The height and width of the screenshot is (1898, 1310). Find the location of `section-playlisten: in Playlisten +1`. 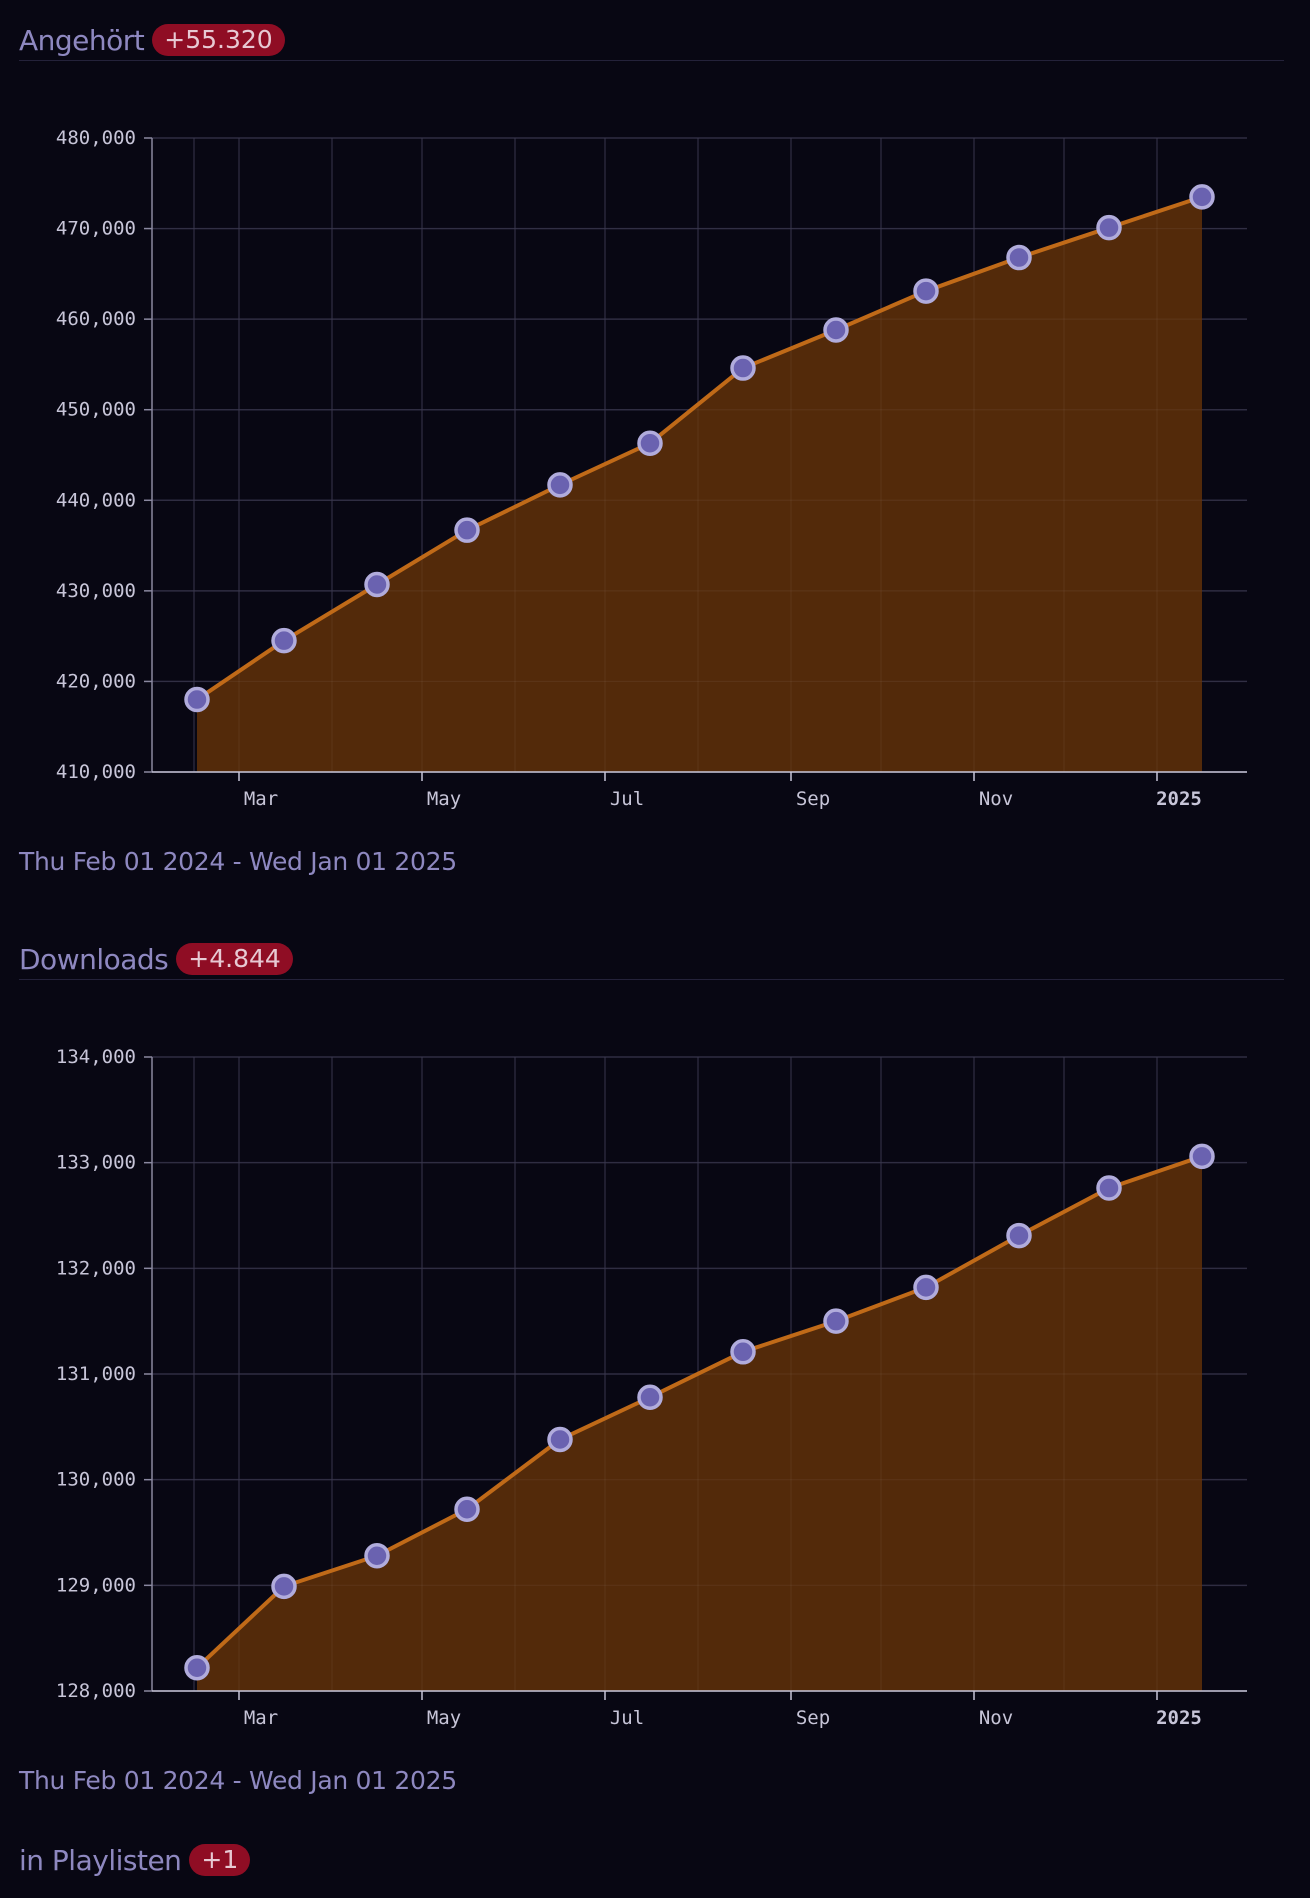

section-playlisten: in Playlisten +1 is located at coordinates (655, 1868).